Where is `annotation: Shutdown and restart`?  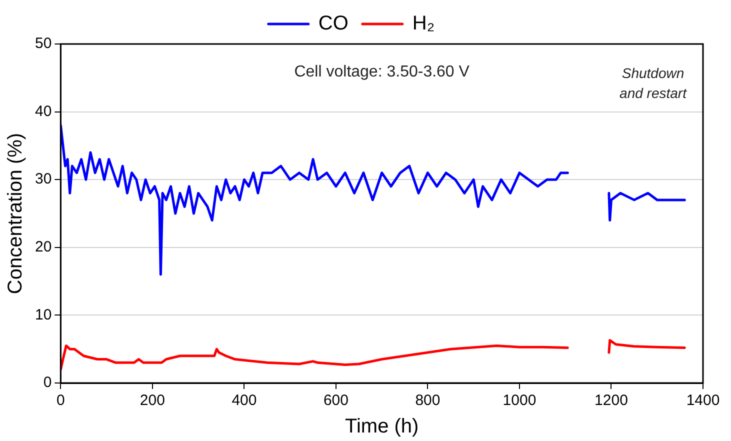
annotation: Shutdown and restart is located at coordinates (654, 82).